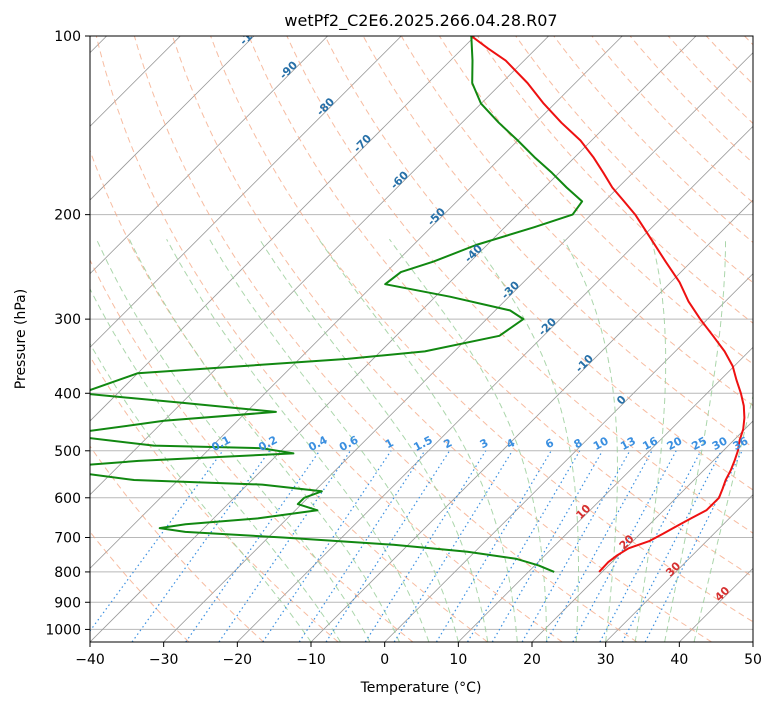 Image resolution: width=775 pixels, height=708 pixels. What do you see at coordinates (67, 573) in the screenshot?
I see `y-tick-label: 800` at bounding box center [67, 573].